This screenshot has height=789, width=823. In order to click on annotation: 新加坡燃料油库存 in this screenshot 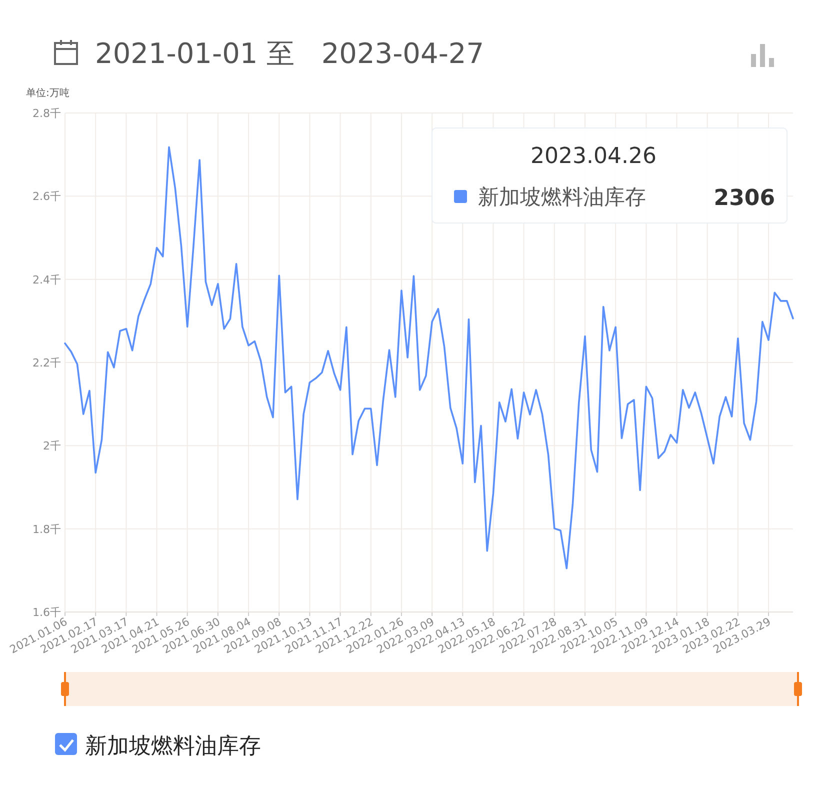, I will do `click(562, 197)`.